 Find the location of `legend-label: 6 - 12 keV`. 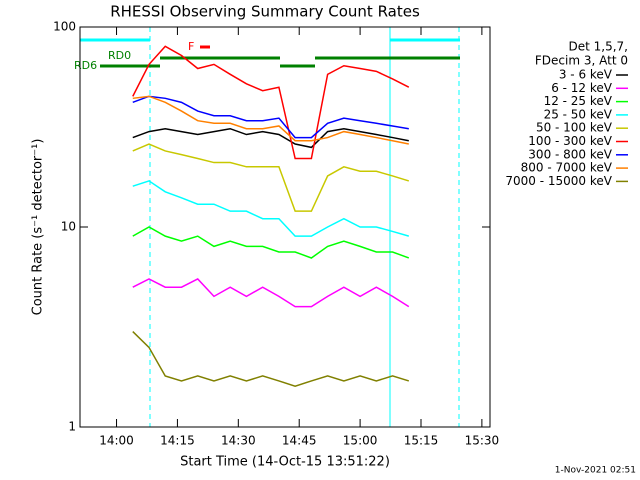

legend-label: 6 - 12 keV is located at coordinates (582, 88).